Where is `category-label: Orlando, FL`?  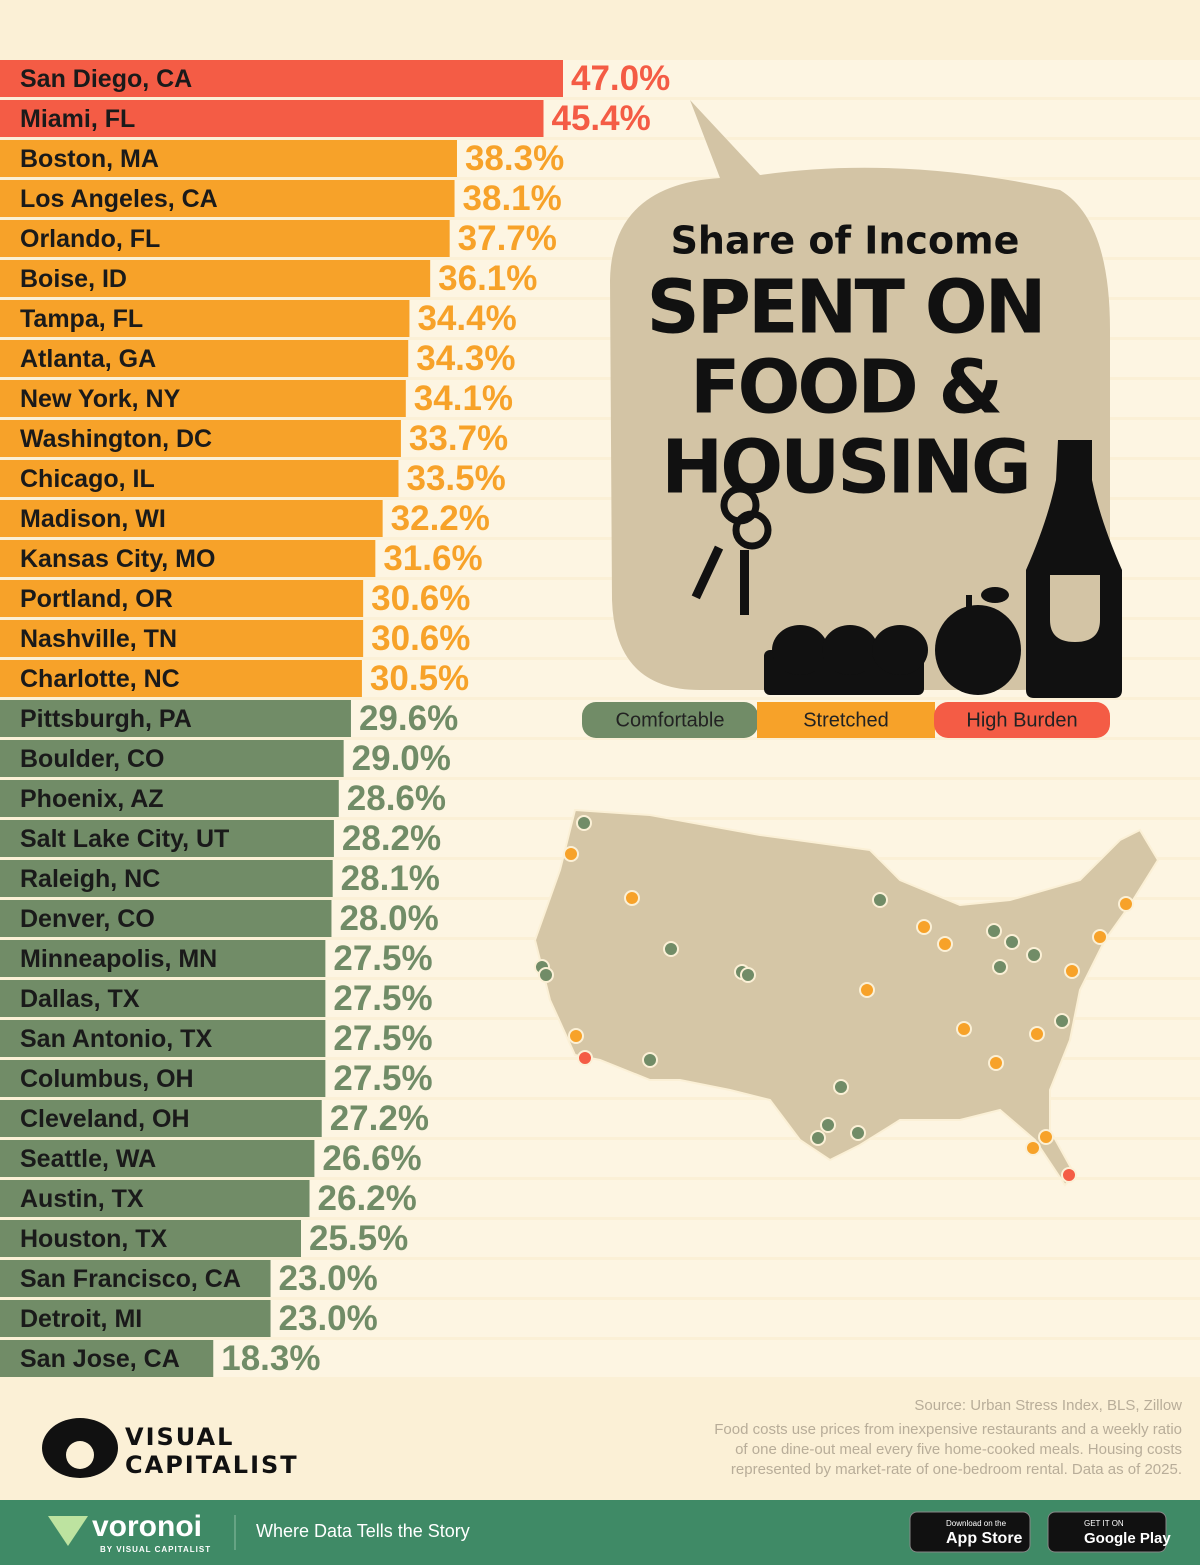 category-label: Orlando, FL is located at coordinates (90, 239).